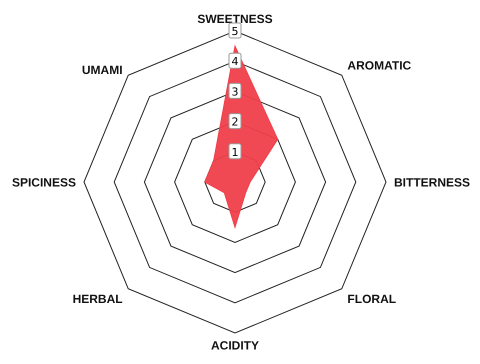 The image size is (480, 364). What do you see at coordinates (379, 65) in the screenshot?
I see `spoke-label: AROMATIC` at bounding box center [379, 65].